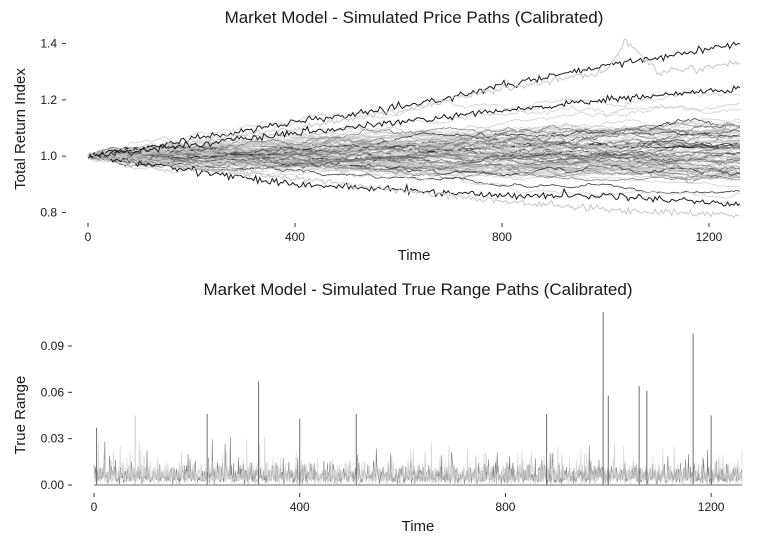 Image resolution: width=782 pixels, height=543 pixels. Describe the element at coordinates (20, 415) in the screenshot. I see `y-axis-label: True Range` at that location.